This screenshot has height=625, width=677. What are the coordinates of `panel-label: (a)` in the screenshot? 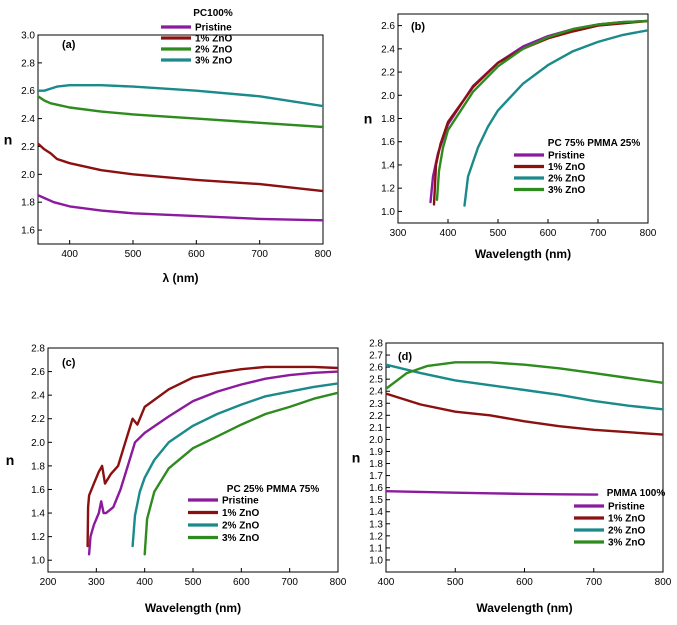 It's located at (69, 45).